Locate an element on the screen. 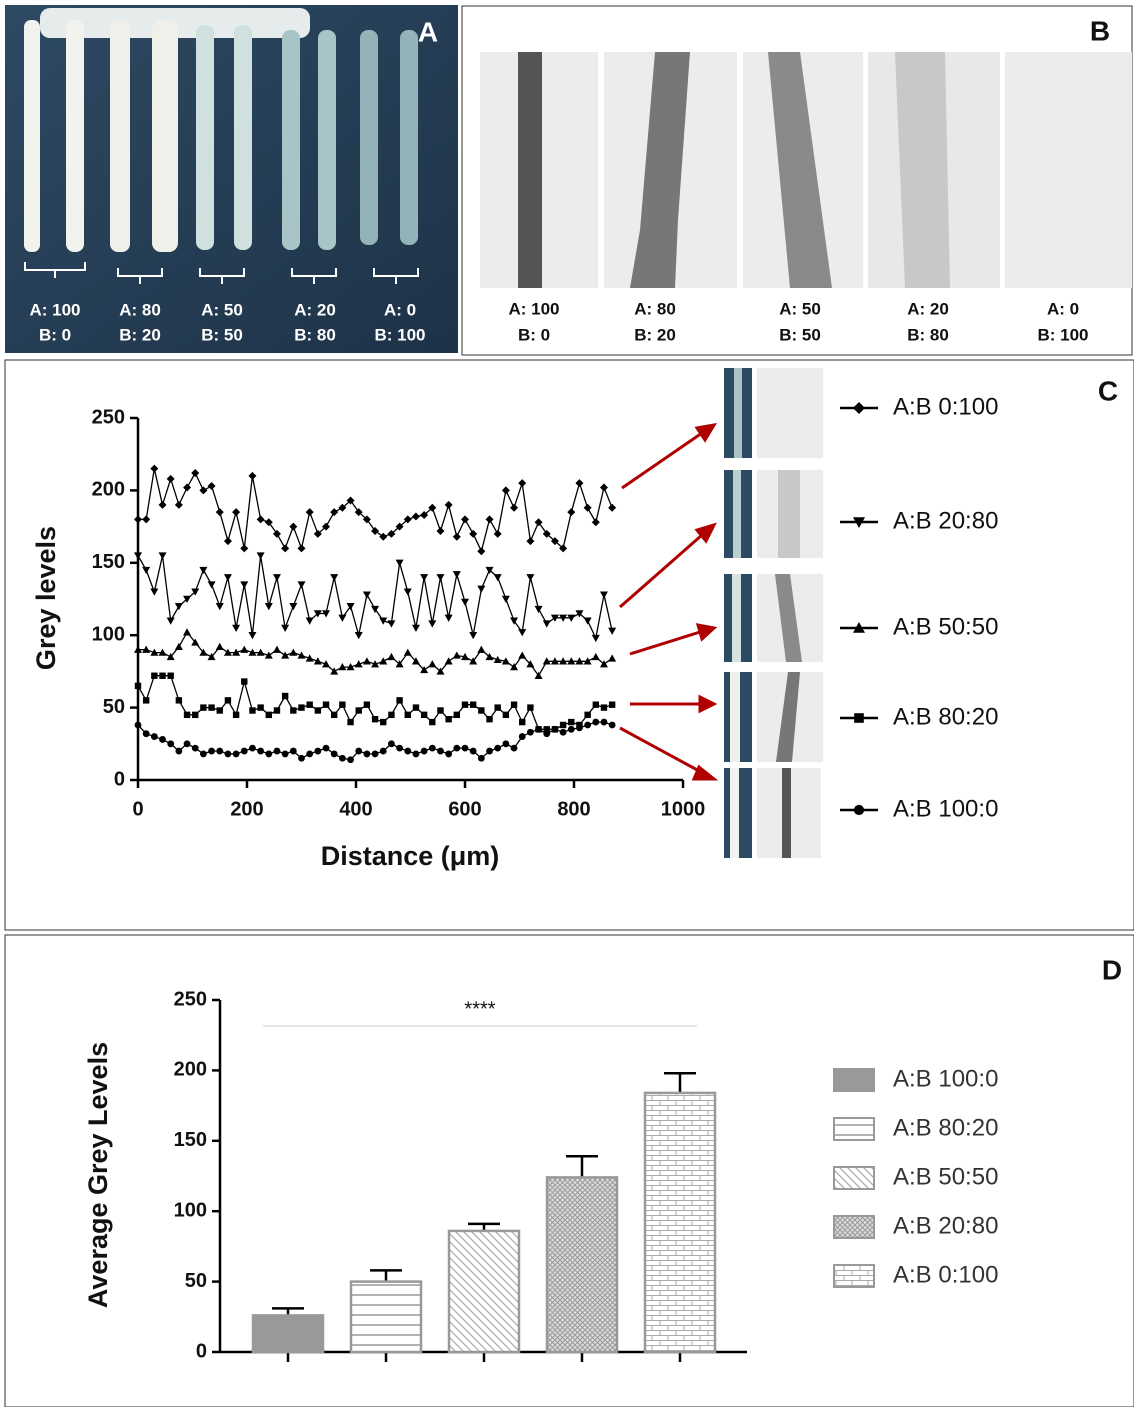 This screenshot has width=1134, height=1407. y-axis-title: Average Grey Levels is located at coordinates (98, 1175).